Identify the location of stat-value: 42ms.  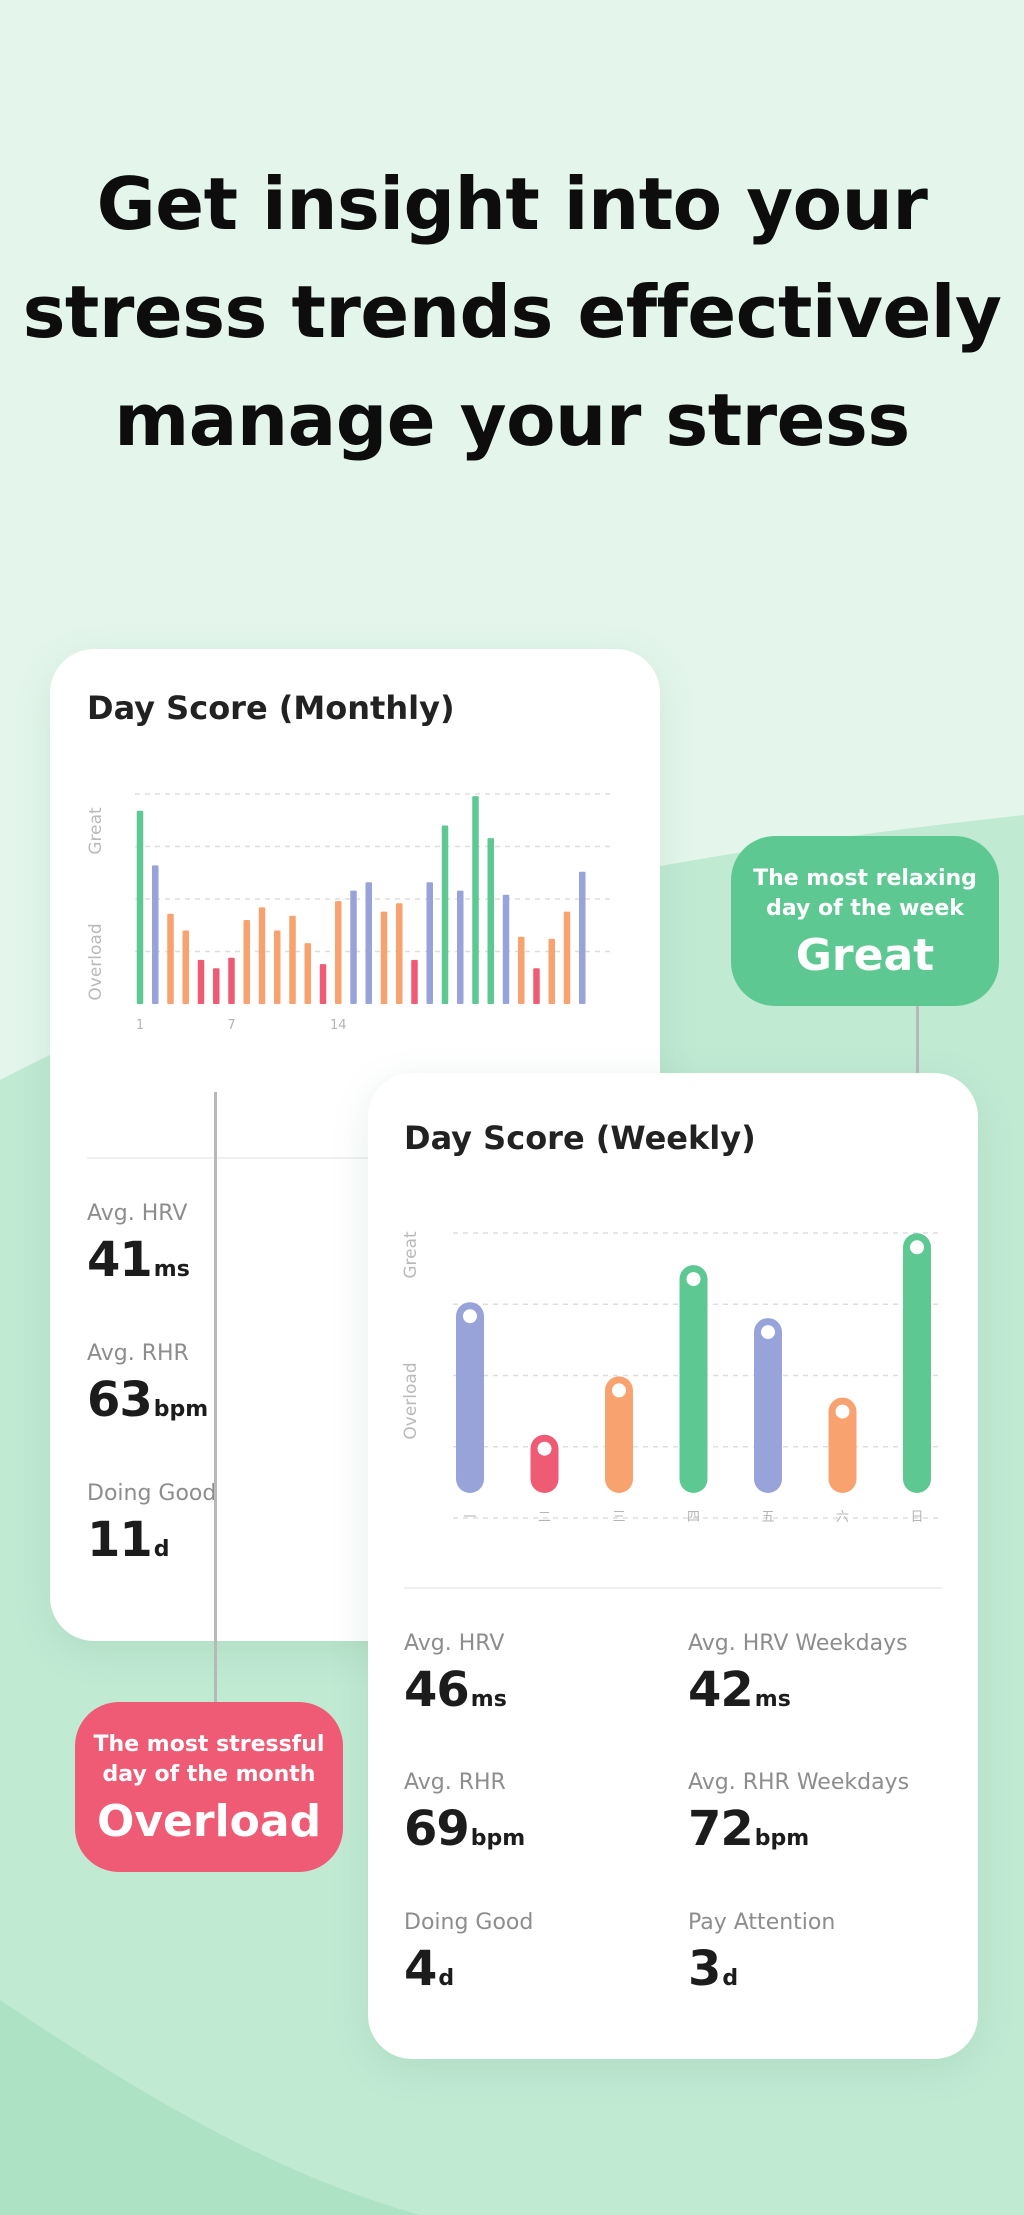
(739, 1690).